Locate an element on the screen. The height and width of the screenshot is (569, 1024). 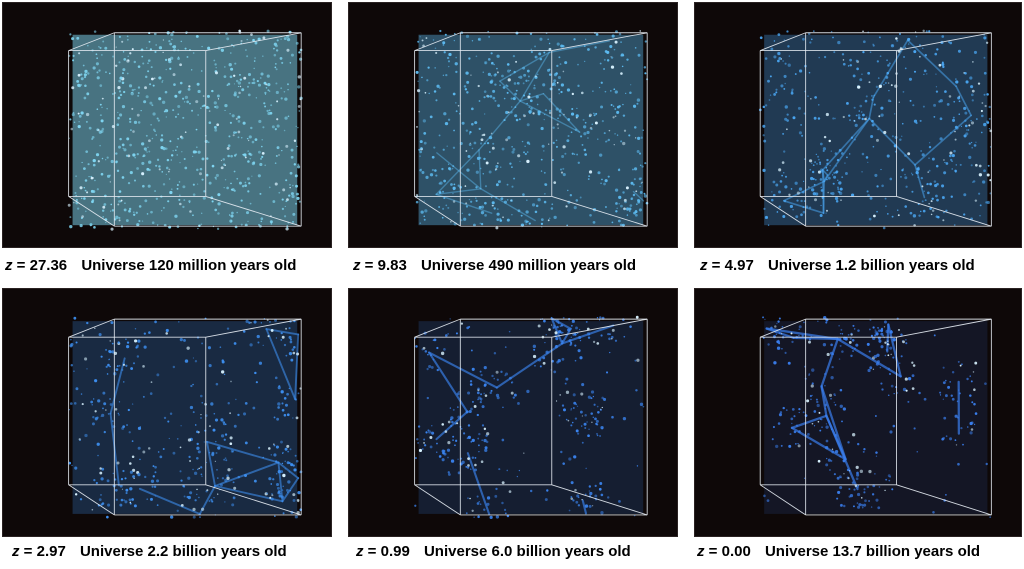
cube-edge is located at coordinates (91, 328).